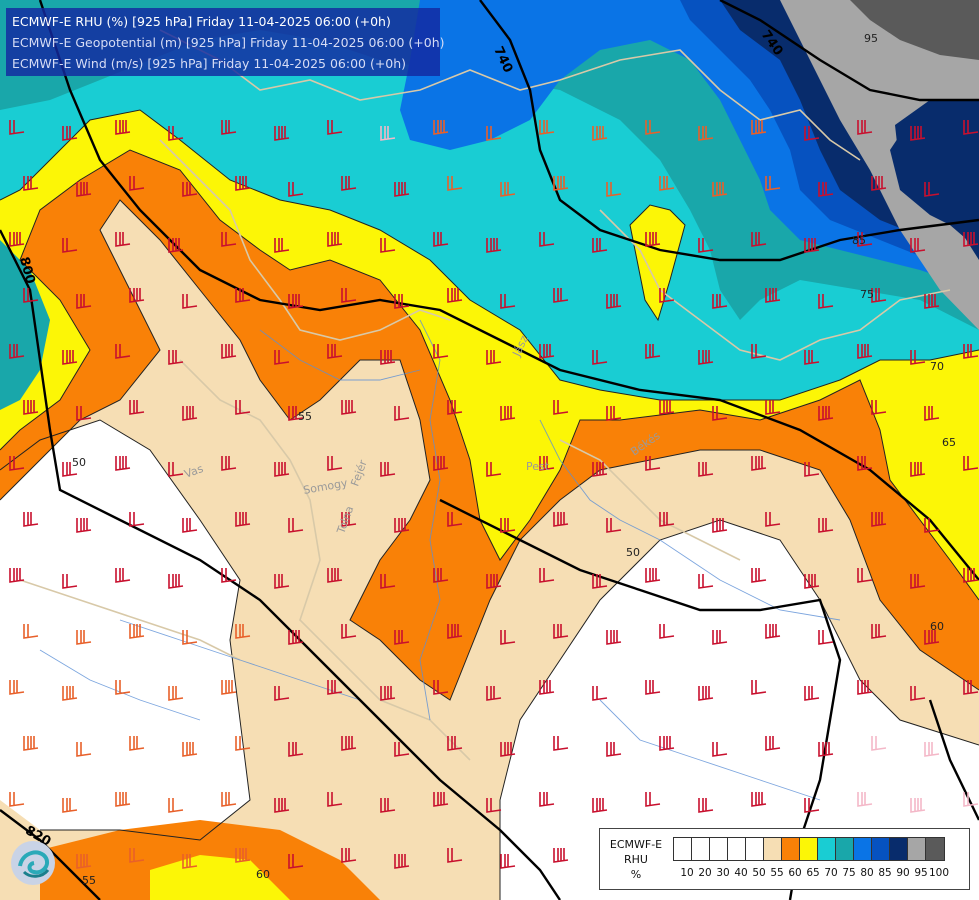  What do you see at coordinates (305, 416) in the screenshot?
I see `rh-label: 55` at bounding box center [305, 416].